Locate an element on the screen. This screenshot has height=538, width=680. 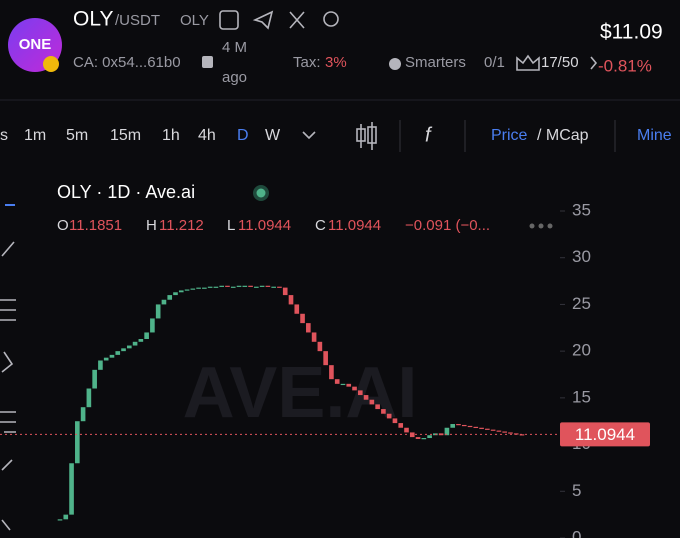
y-tick-label: 5 is located at coordinates (576, 490).